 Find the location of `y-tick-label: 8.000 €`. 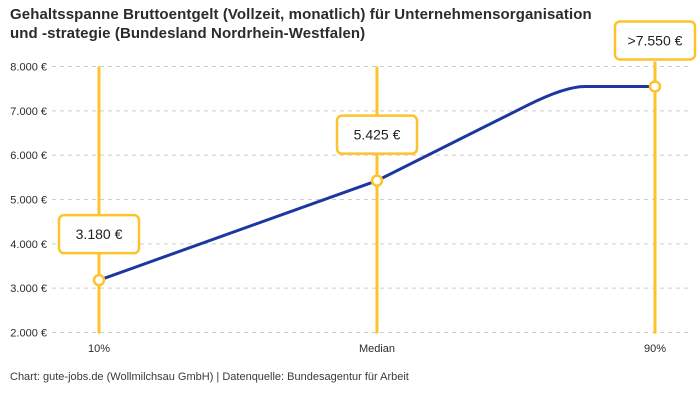

y-tick-label: 8.000 € is located at coordinates (28, 68).